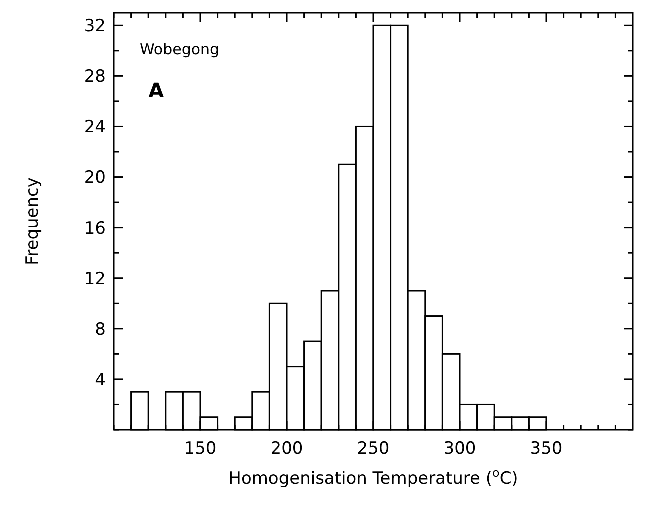  What do you see at coordinates (33, 222) in the screenshot?
I see `y-axis-title: Frequency` at bounding box center [33, 222].